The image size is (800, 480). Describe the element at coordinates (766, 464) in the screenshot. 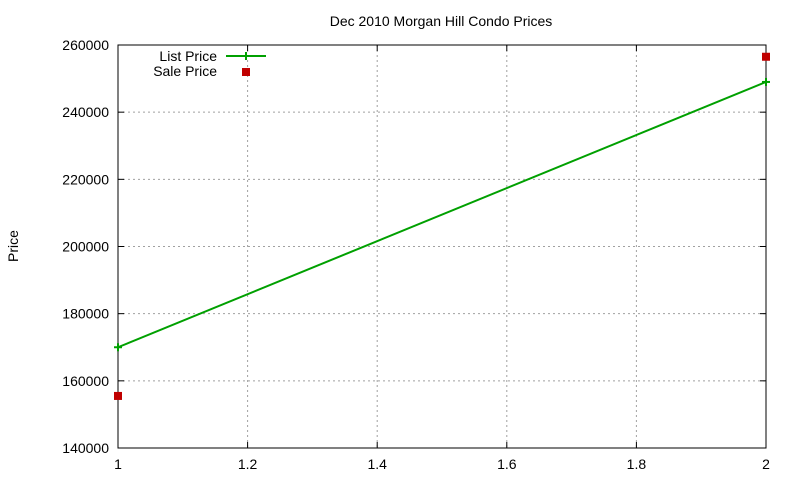

I see `x-tick-label: 2` at that location.